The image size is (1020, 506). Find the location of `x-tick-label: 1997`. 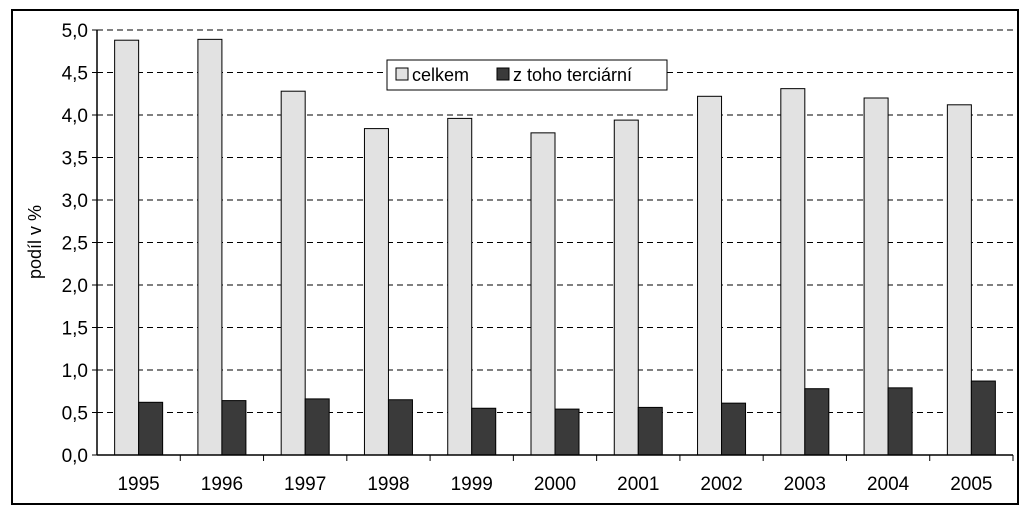

x-tick-label: 1997 is located at coordinates (305, 484).